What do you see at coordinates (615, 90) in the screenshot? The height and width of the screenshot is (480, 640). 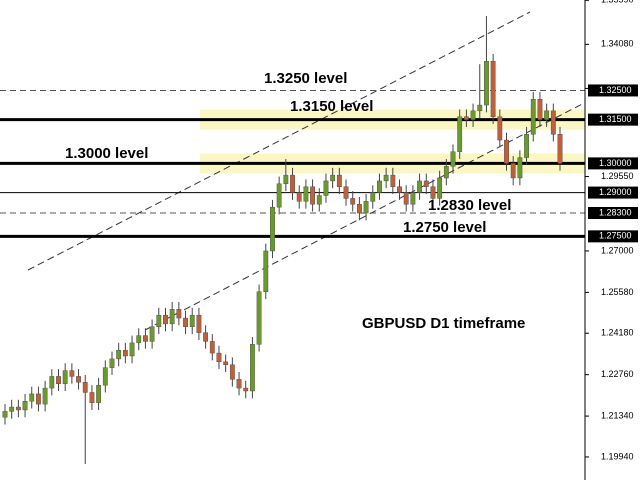 I see `level-label: 1.32500` at bounding box center [615, 90].